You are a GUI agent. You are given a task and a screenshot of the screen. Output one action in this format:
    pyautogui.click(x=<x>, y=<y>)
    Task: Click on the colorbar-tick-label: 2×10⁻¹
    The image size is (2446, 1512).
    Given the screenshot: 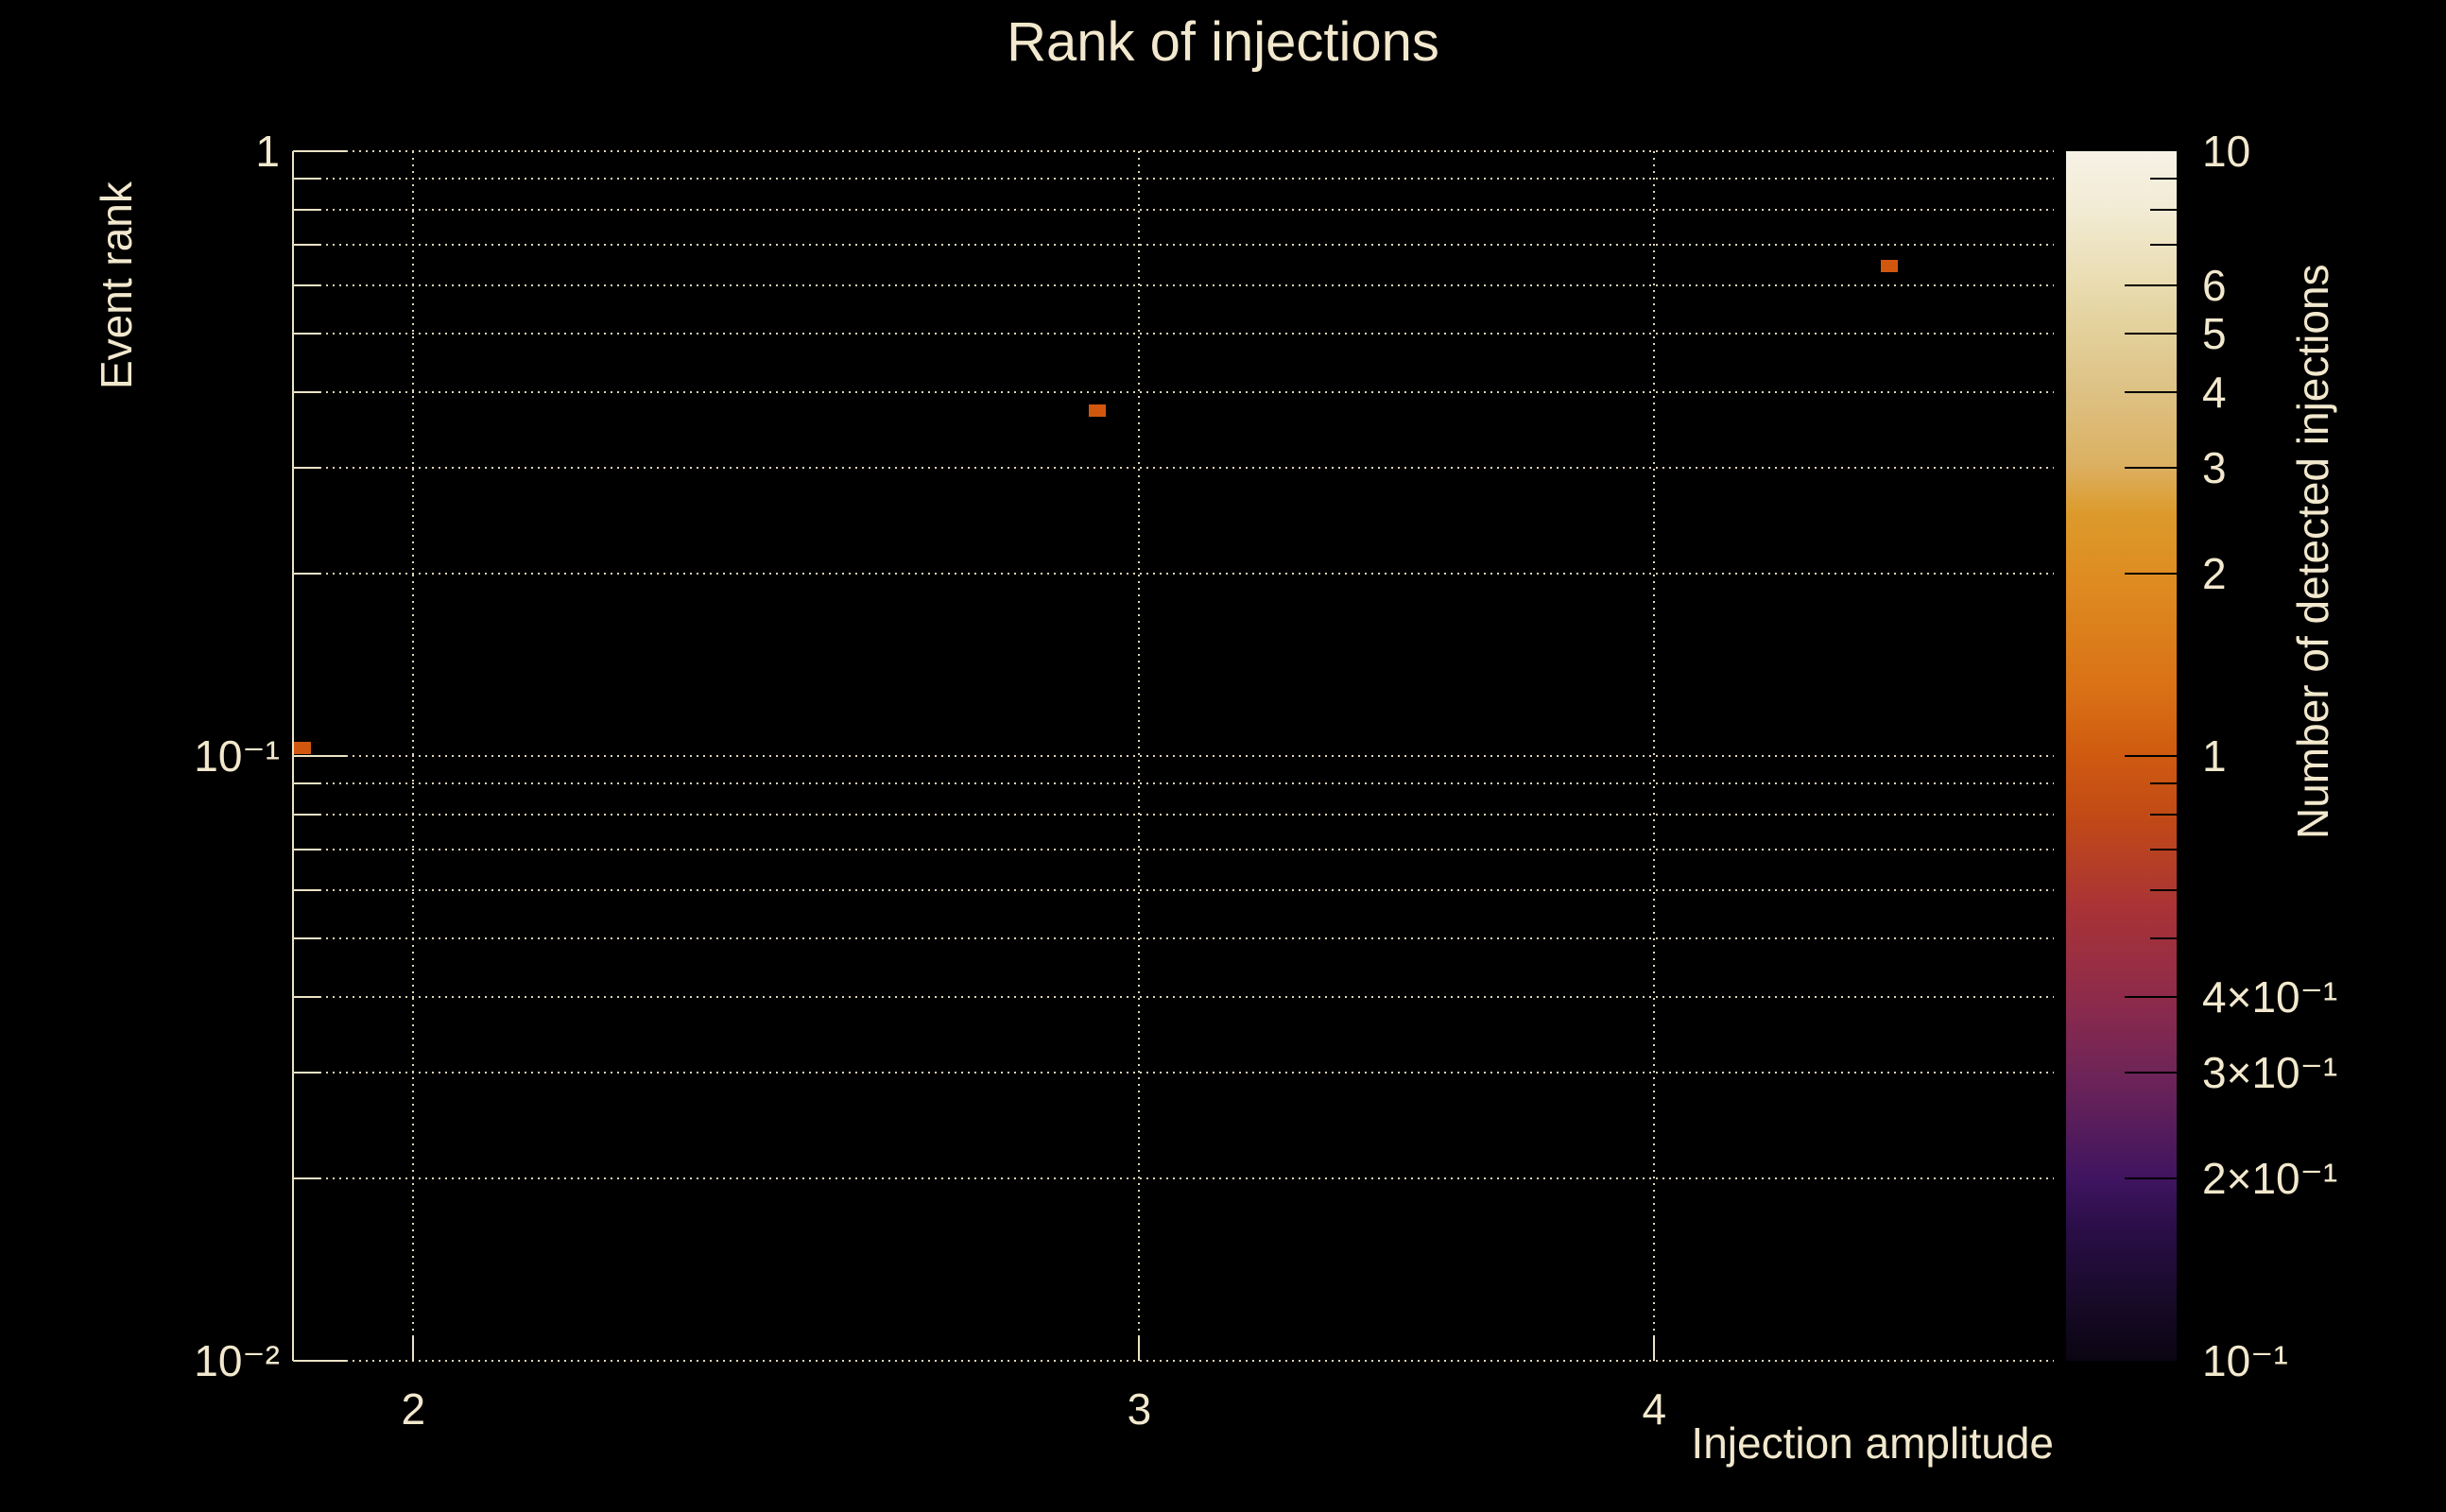 What is the action you would take?
    pyautogui.click(x=2270, y=1179)
    